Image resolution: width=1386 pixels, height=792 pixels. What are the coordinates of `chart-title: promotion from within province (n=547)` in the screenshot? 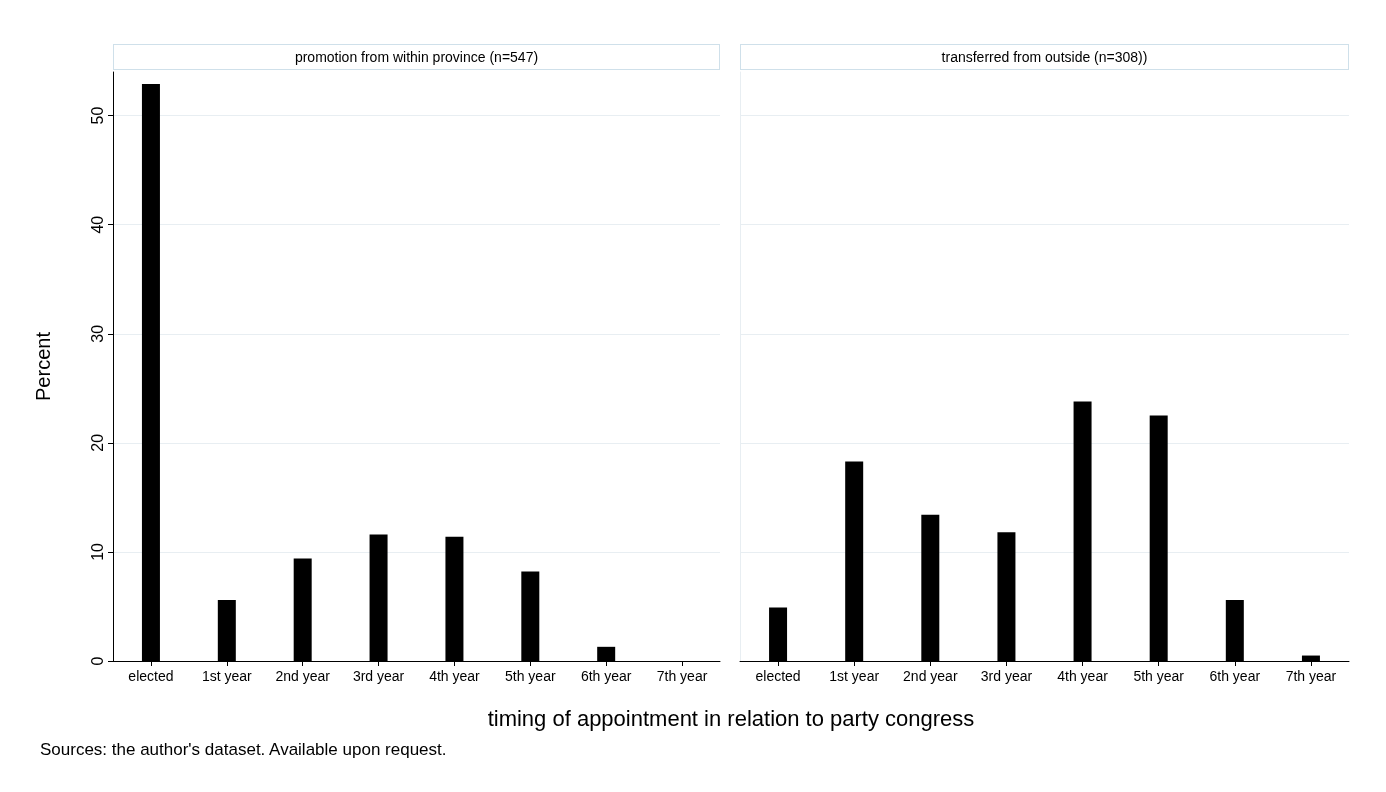 It's located at (416, 57).